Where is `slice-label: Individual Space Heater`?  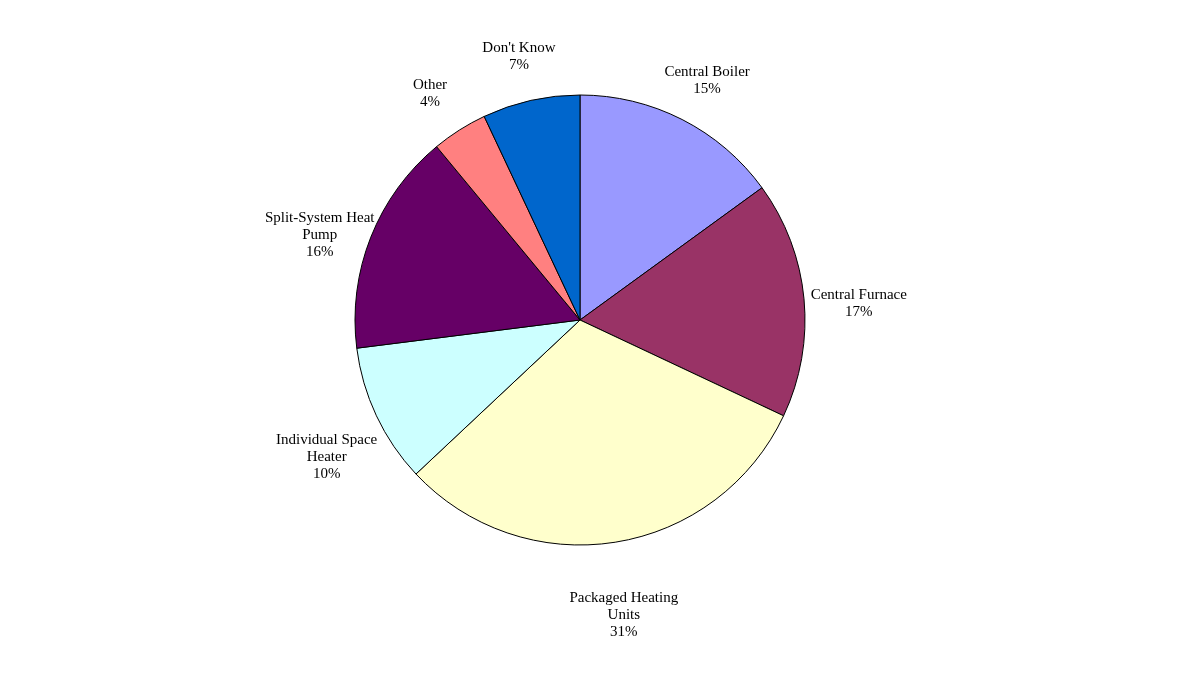 slice-label: Individual Space Heater is located at coordinates (327, 448).